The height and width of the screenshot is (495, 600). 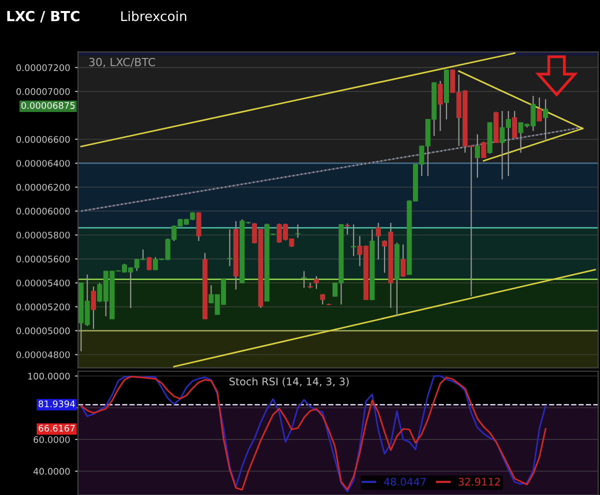 What do you see at coordinates (43, 283) in the screenshot?
I see `y-tick-label: 0.00005400` at bounding box center [43, 283].